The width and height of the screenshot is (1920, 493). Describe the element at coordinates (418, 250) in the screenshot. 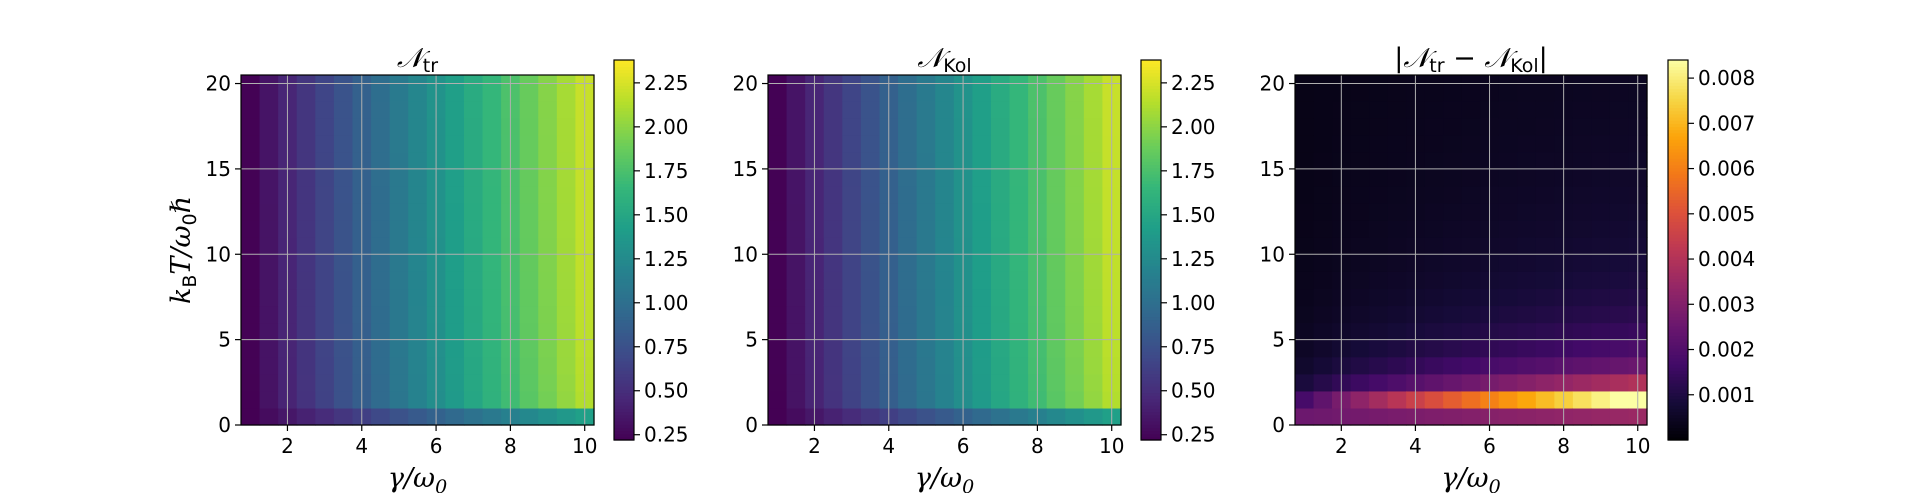

I see `heatmap-cells` at that location.